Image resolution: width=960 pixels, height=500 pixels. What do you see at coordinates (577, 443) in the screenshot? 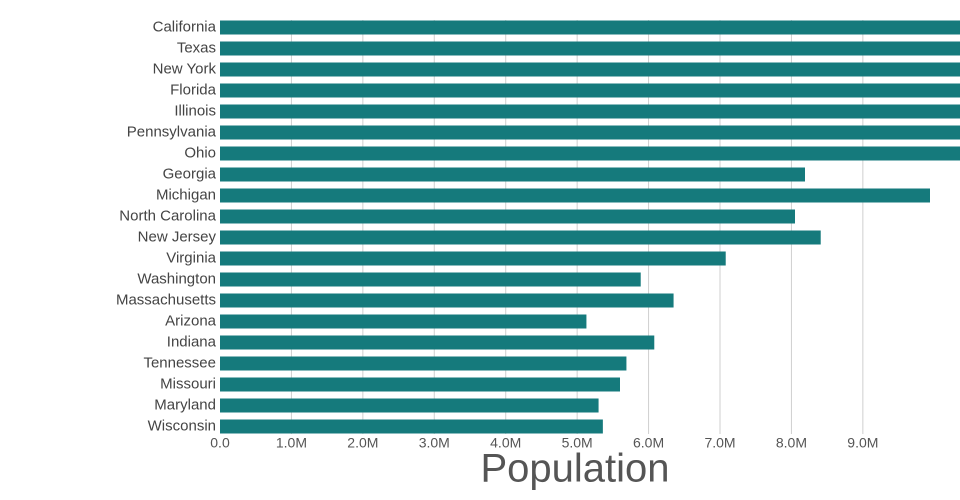
I see `x-tick-label: 5.0M` at bounding box center [577, 443].